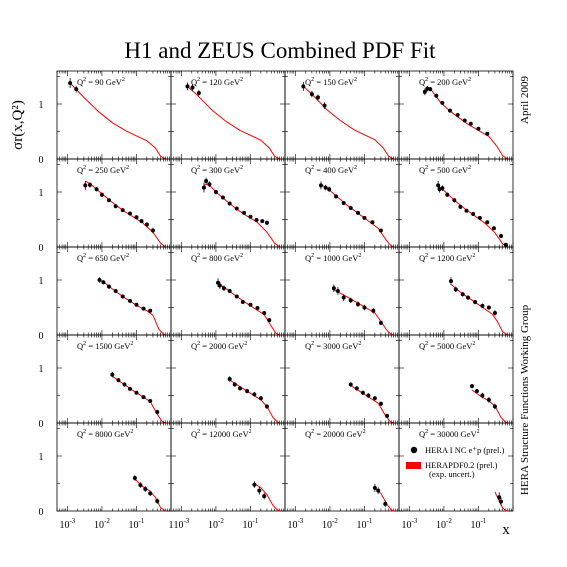 Image resolution: width=567 pixels, height=567 pixels. I want to click on panel: Q2 = 3000 GeV2, so click(342, 379).